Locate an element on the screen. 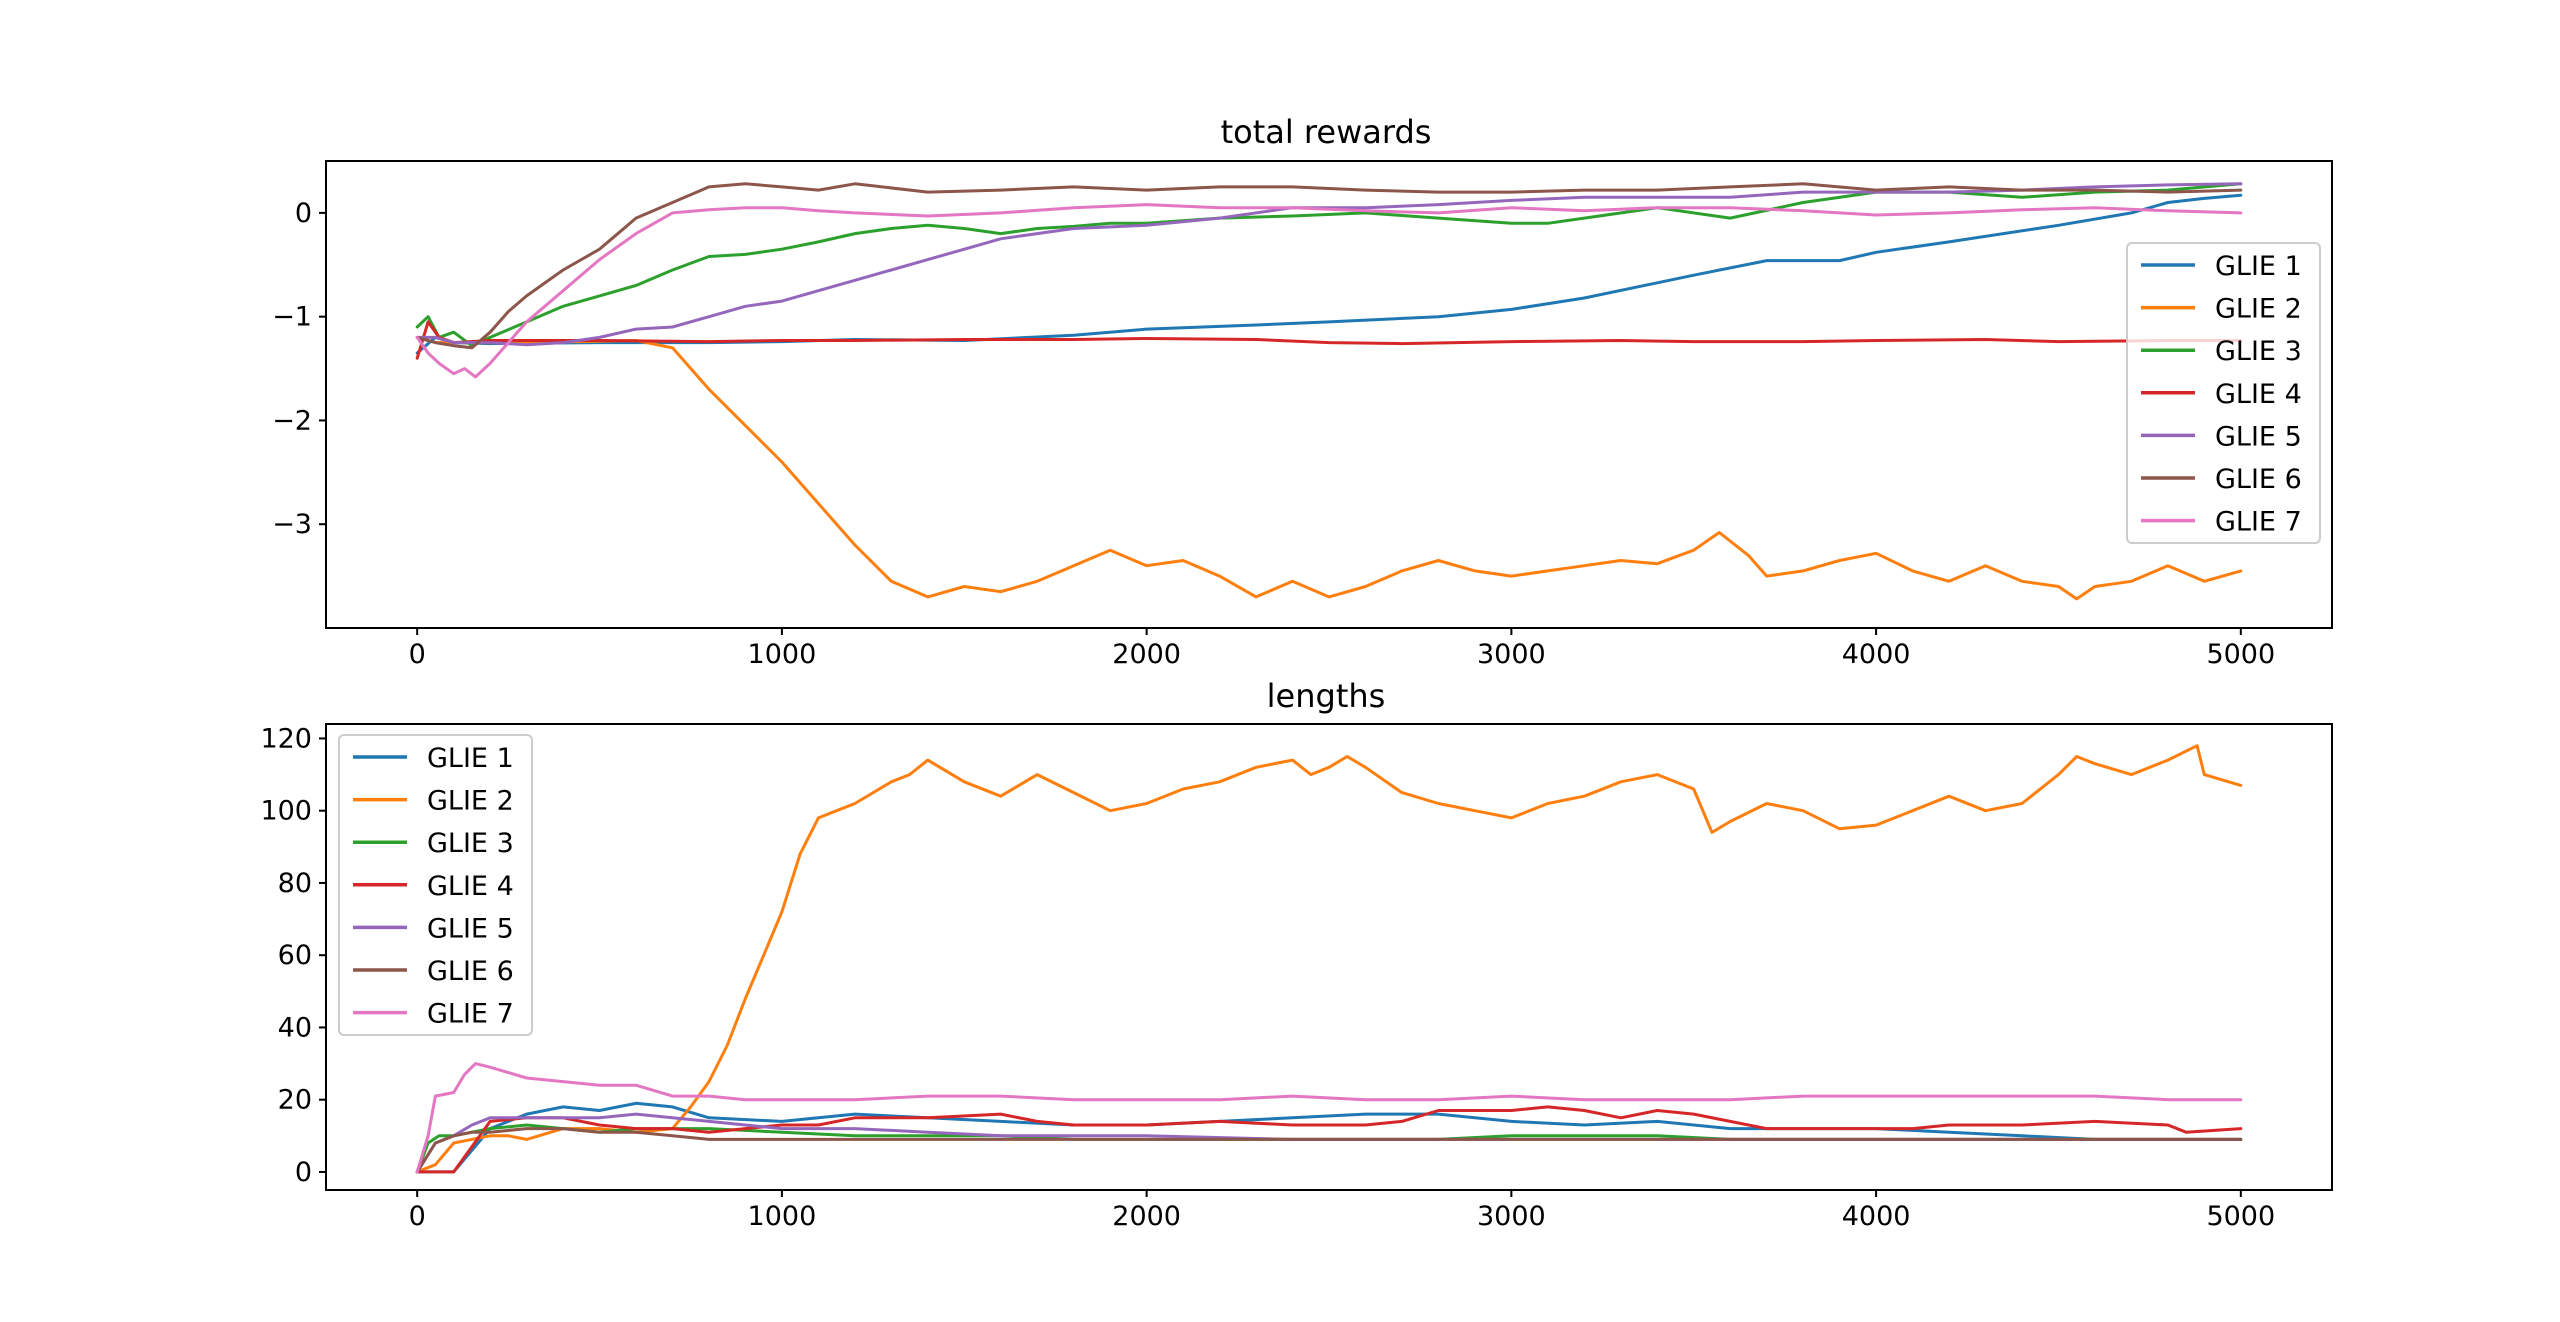 The height and width of the screenshot is (1322, 2560). y-tick-label: 40 is located at coordinates (295, 1027).